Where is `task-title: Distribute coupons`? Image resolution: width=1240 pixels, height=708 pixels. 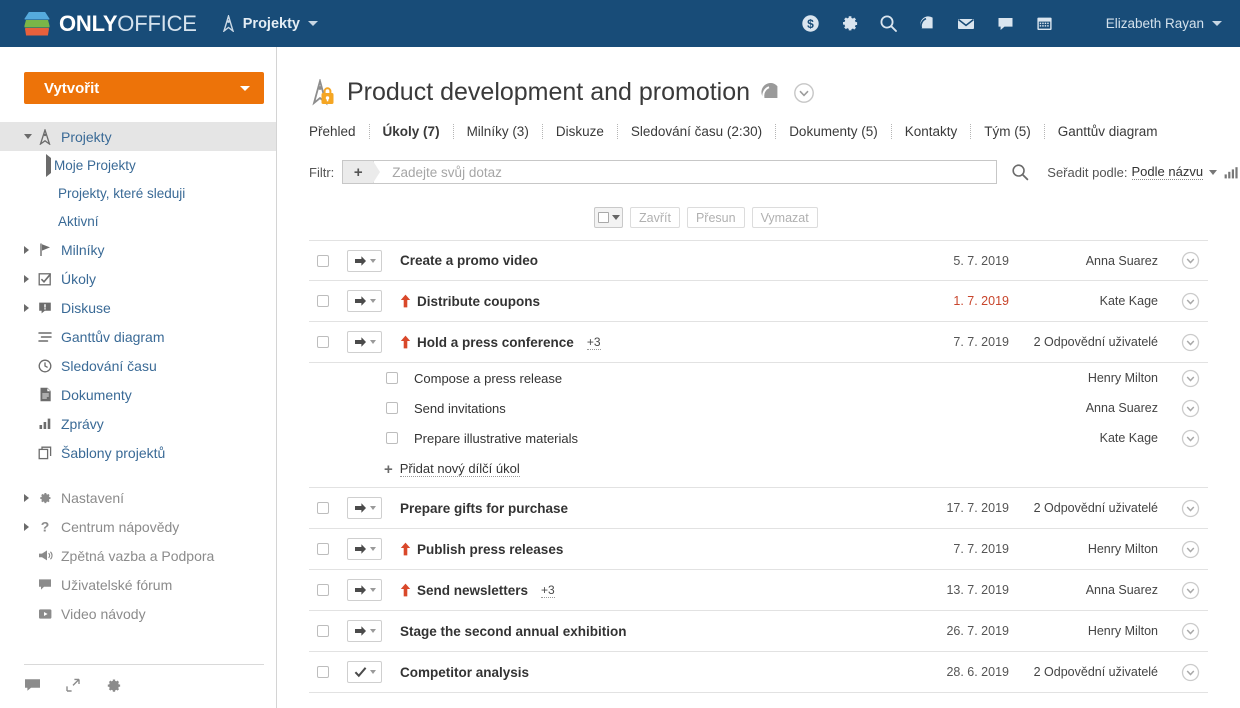
task-title: Distribute coupons is located at coordinates (479, 301).